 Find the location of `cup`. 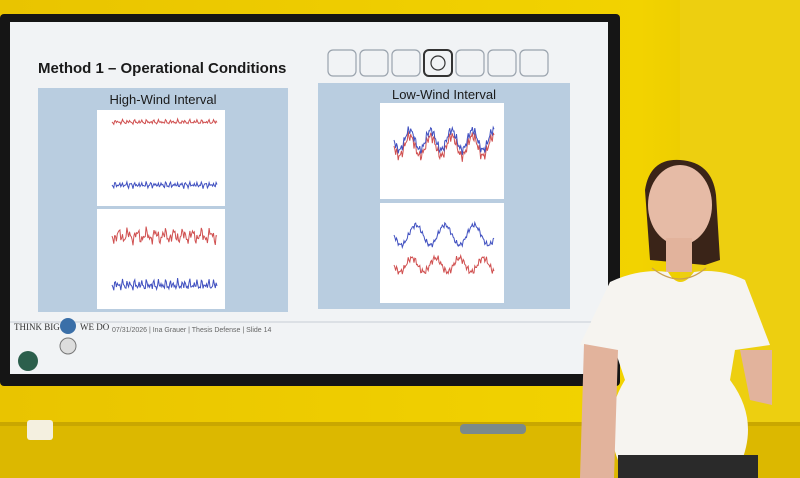

cup is located at coordinates (40, 430).